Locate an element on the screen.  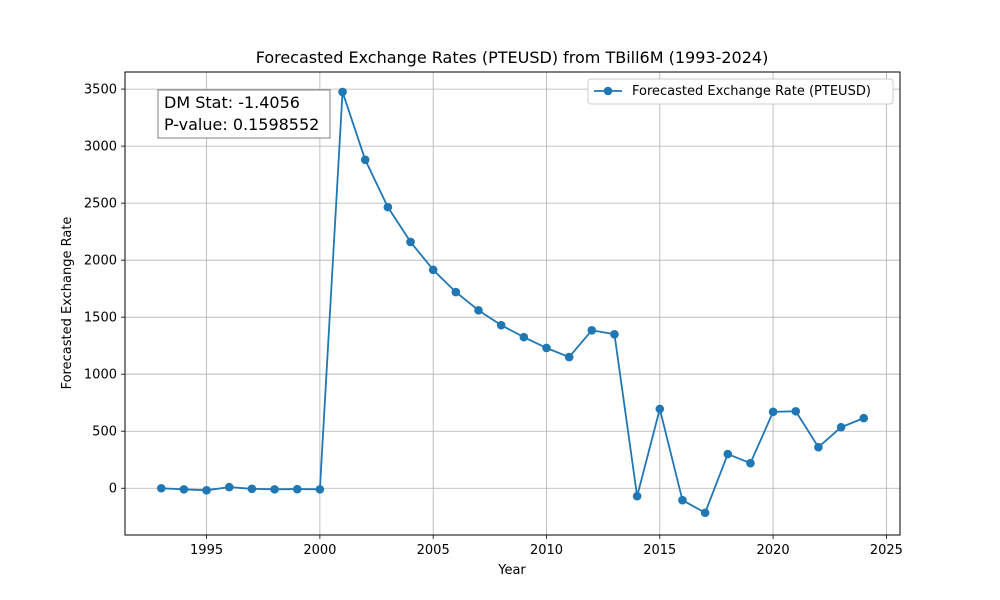
stats-annotation-box is located at coordinates (244, 114).